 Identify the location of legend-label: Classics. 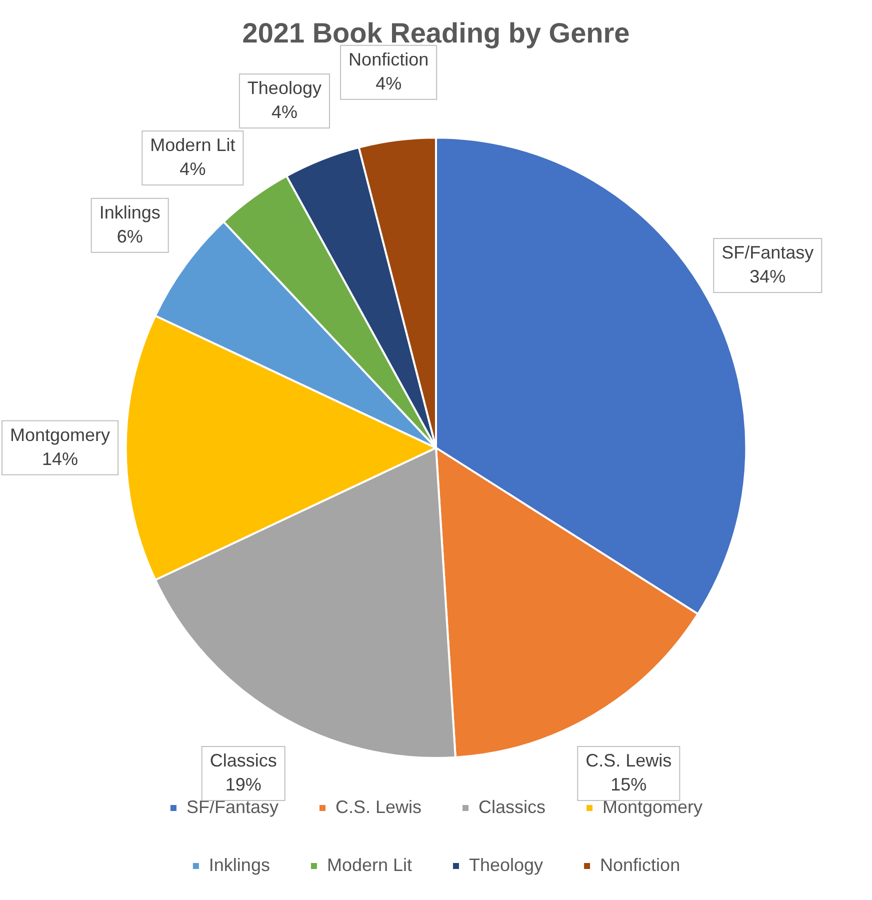
(512, 806).